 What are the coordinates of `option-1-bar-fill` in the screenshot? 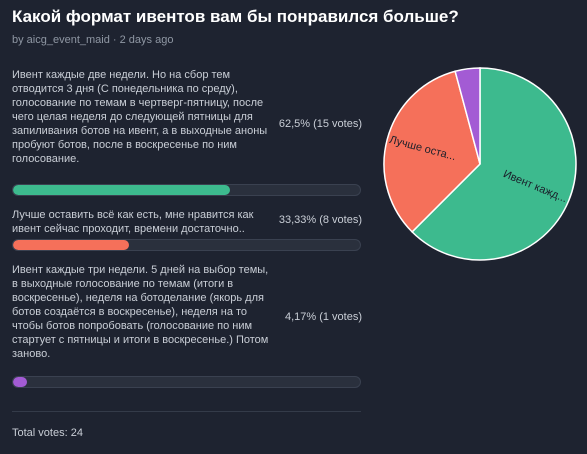 It's located at (121, 190).